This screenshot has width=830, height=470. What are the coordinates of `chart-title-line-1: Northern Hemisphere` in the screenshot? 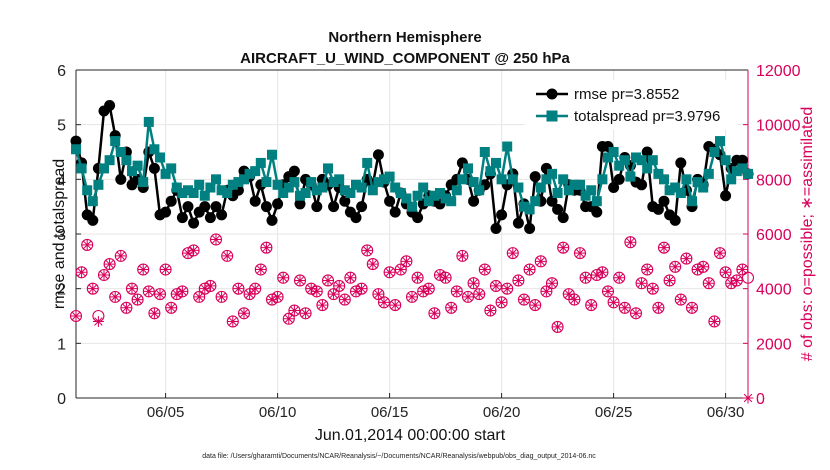 It's located at (404, 37).